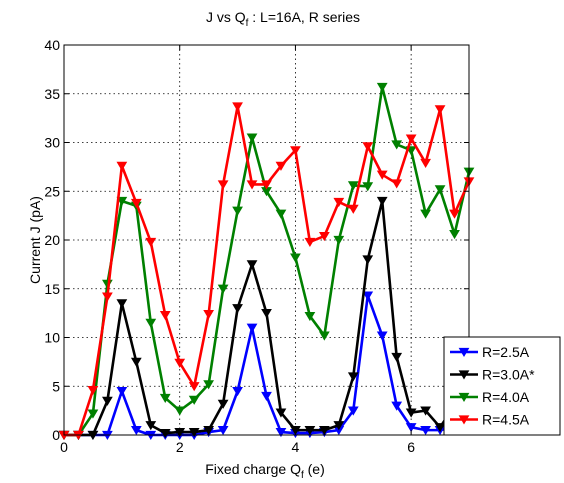 The image size is (564, 483). I want to click on legend-label: R=4.5A, so click(506, 420).